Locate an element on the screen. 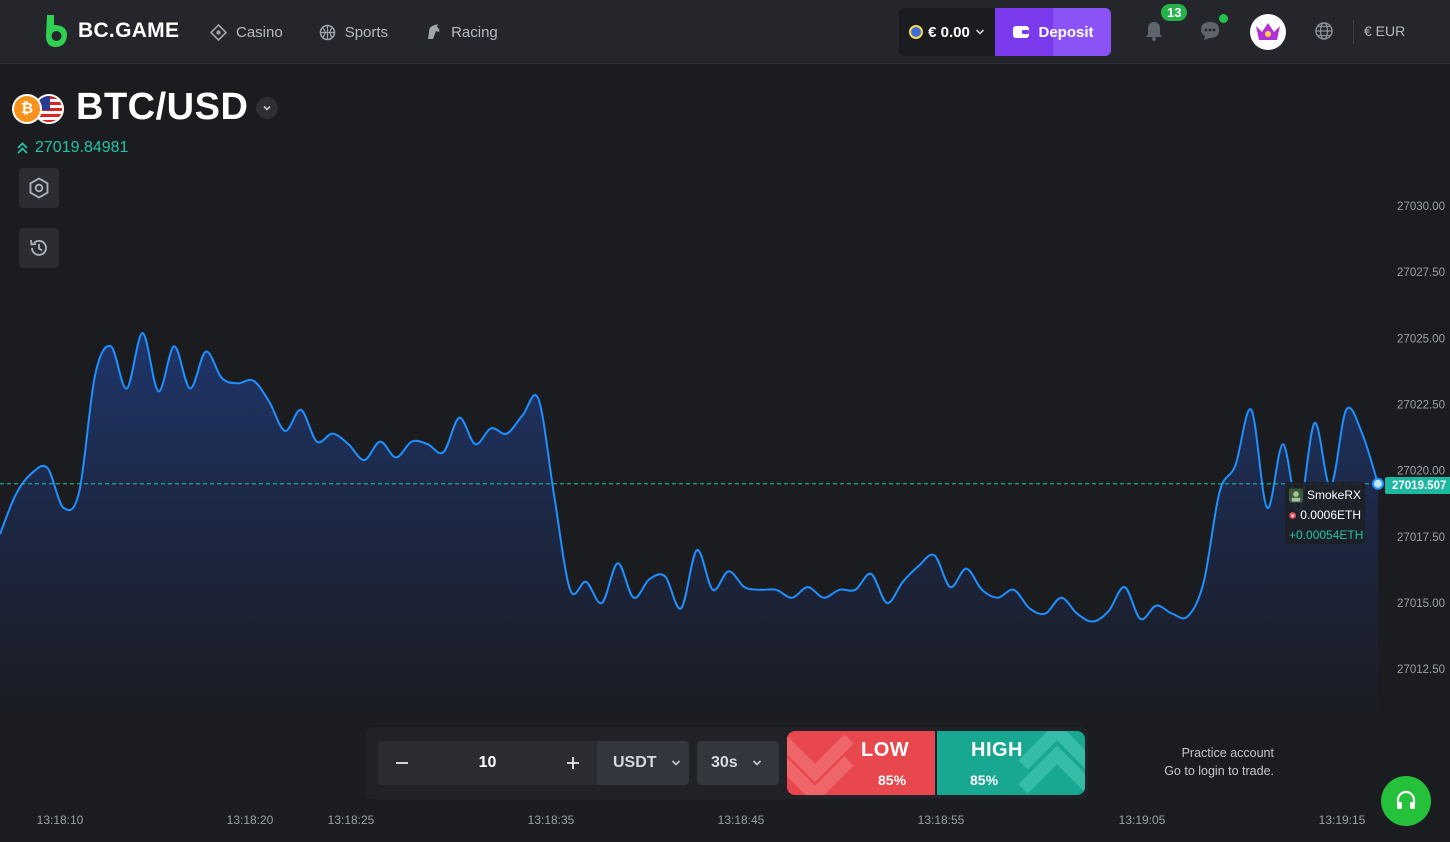  trade-profit-row: +0.00054ETH is located at coordinates (1326, 535).